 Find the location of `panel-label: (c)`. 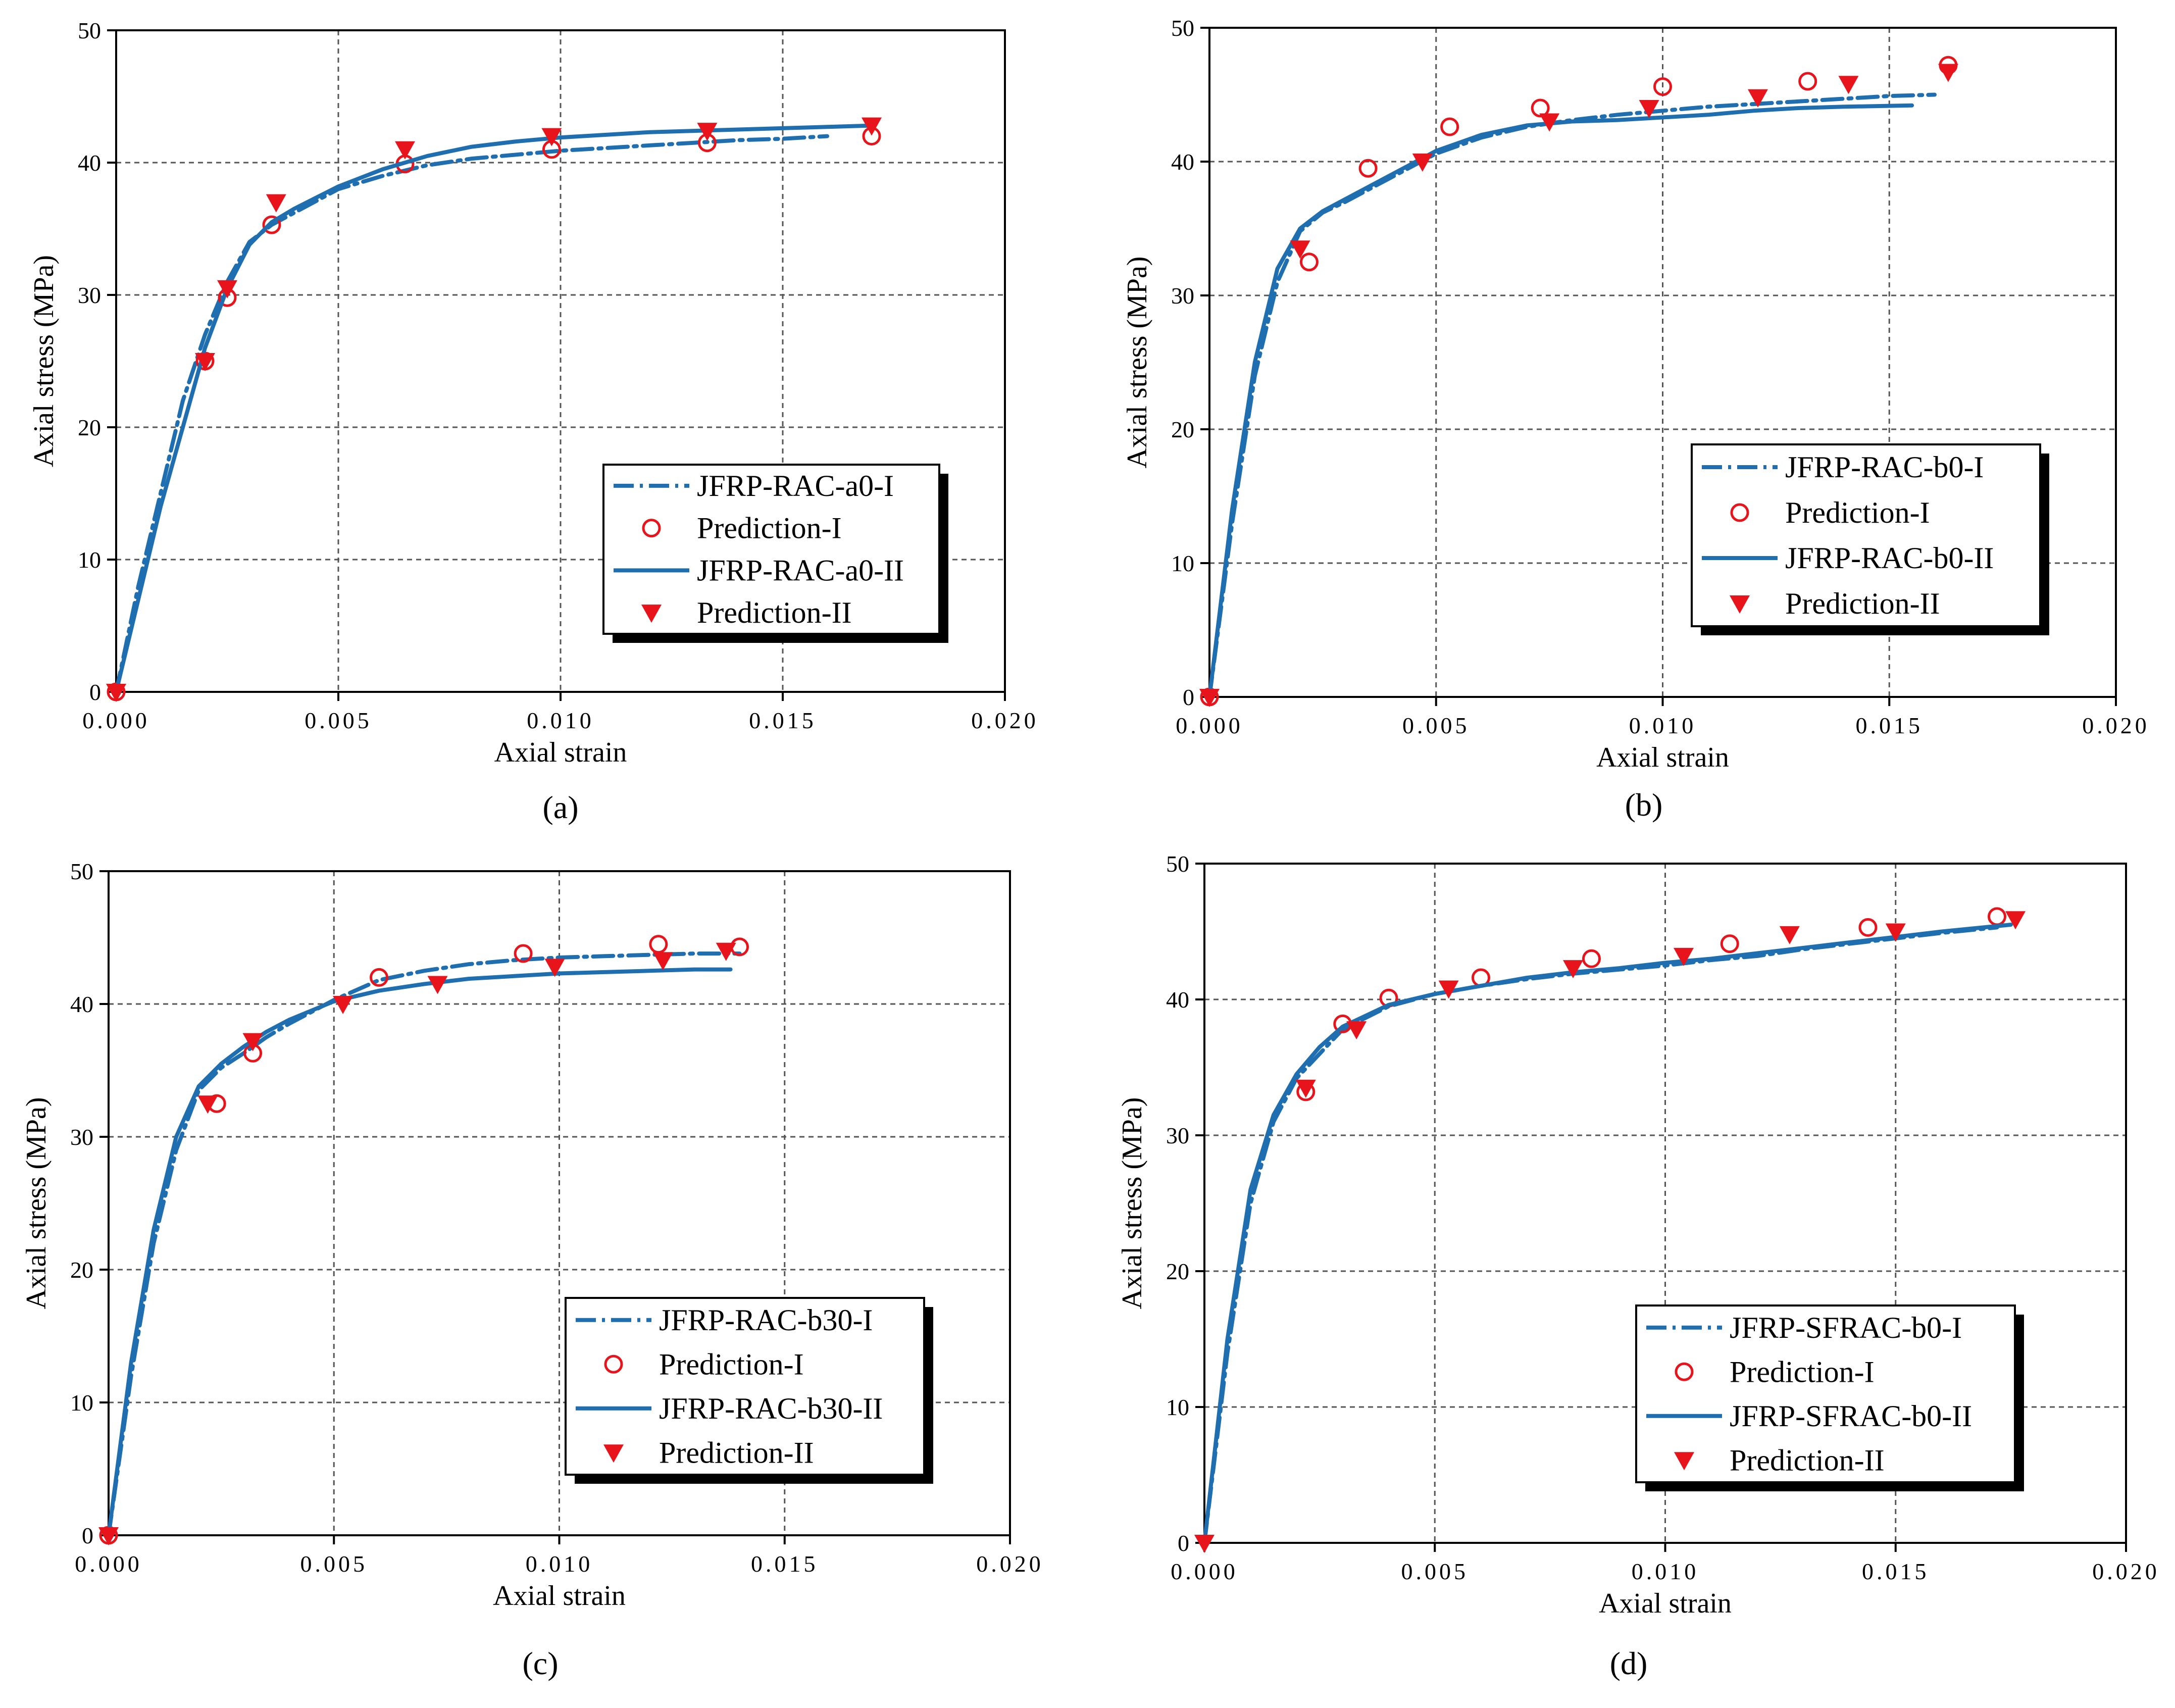

panel-label: (c) is located at coordinates (540, 1663).